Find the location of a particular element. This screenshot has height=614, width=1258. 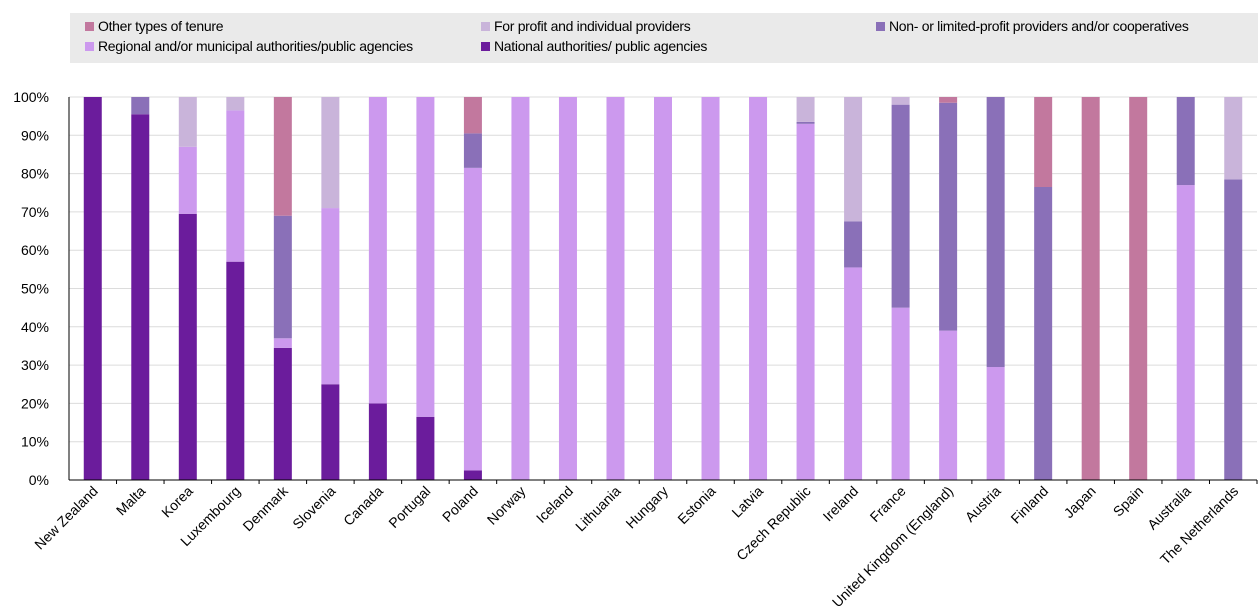

x-tick-label: Iceland is located at coordinates (554, 504).